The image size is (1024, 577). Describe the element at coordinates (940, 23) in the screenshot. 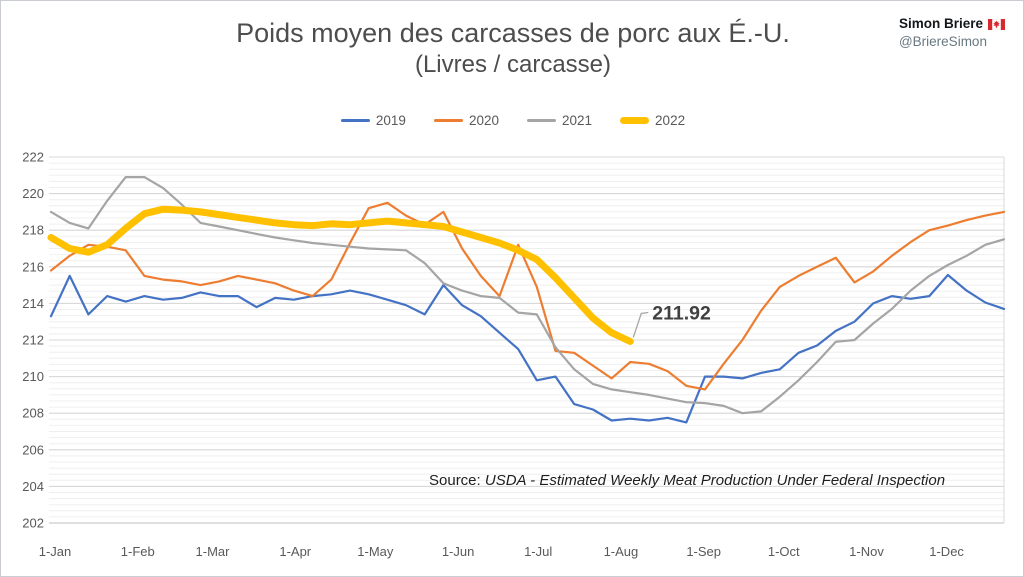

I see `author-name: Simon Briere` at that location.